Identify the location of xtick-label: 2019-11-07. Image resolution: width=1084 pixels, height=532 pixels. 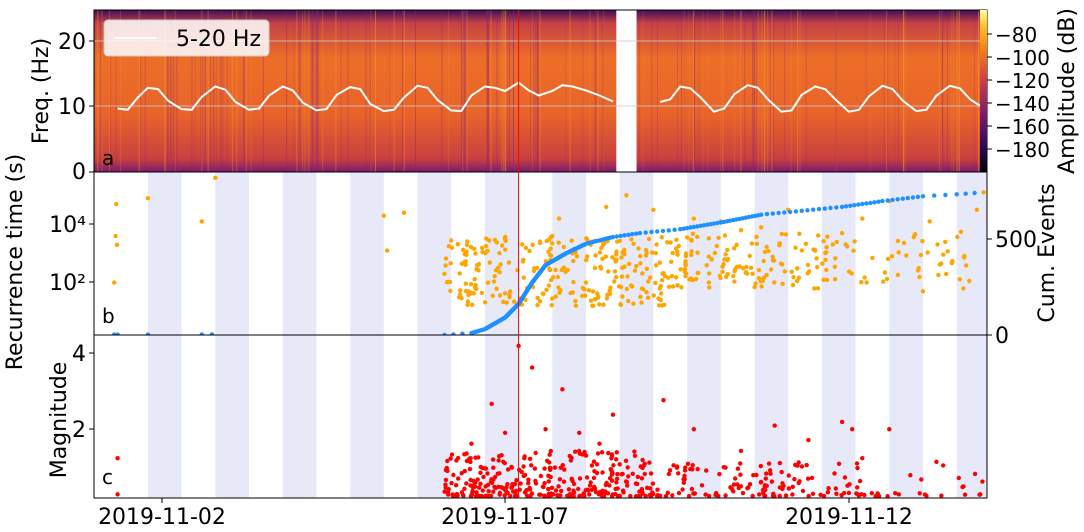
(505, 517).